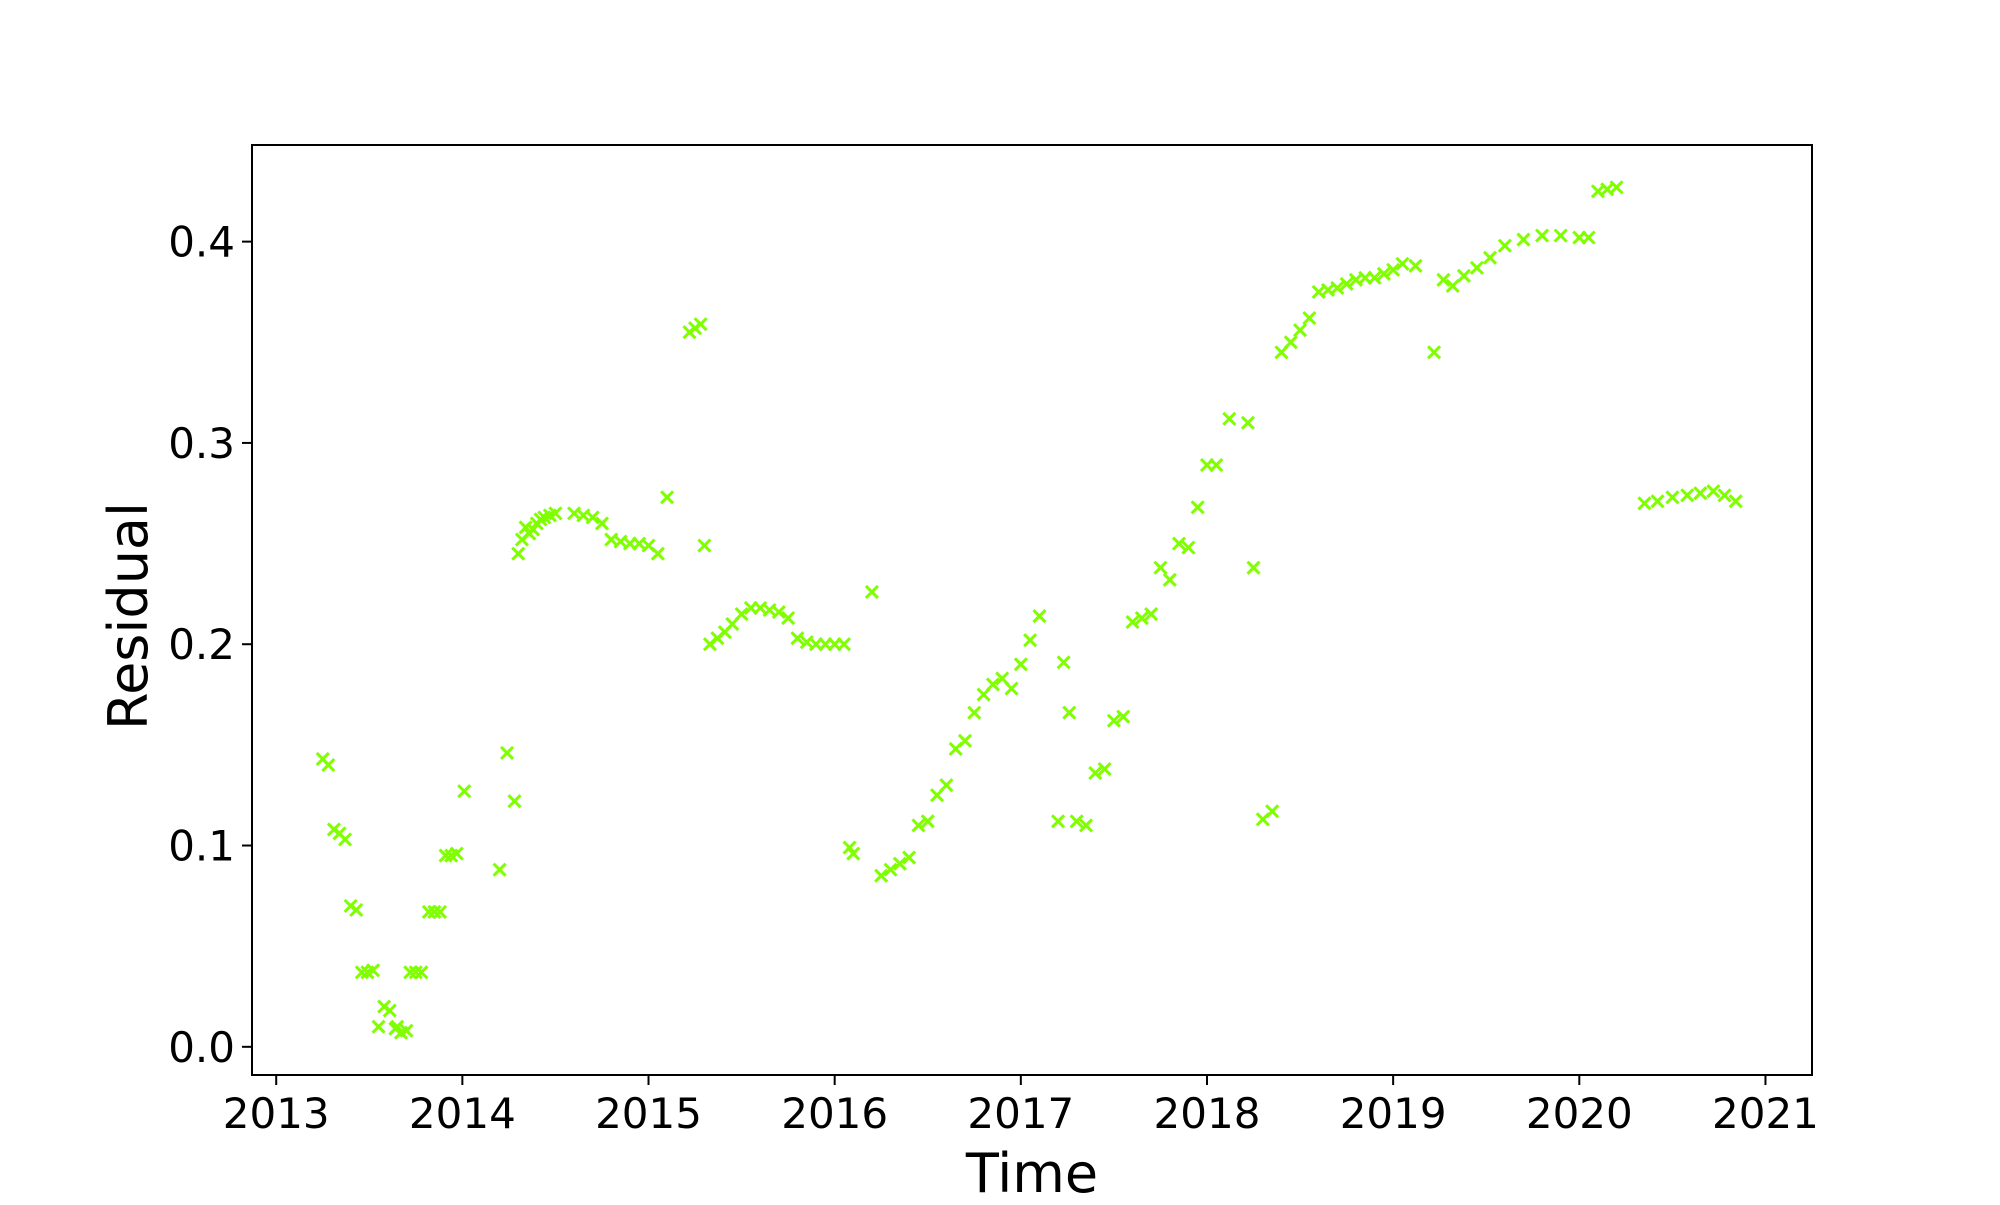 Image resolution: width=2000 pixels, height=1205 pixels. I want to click on x-tick-label: 2018, so click(1207, 1113).